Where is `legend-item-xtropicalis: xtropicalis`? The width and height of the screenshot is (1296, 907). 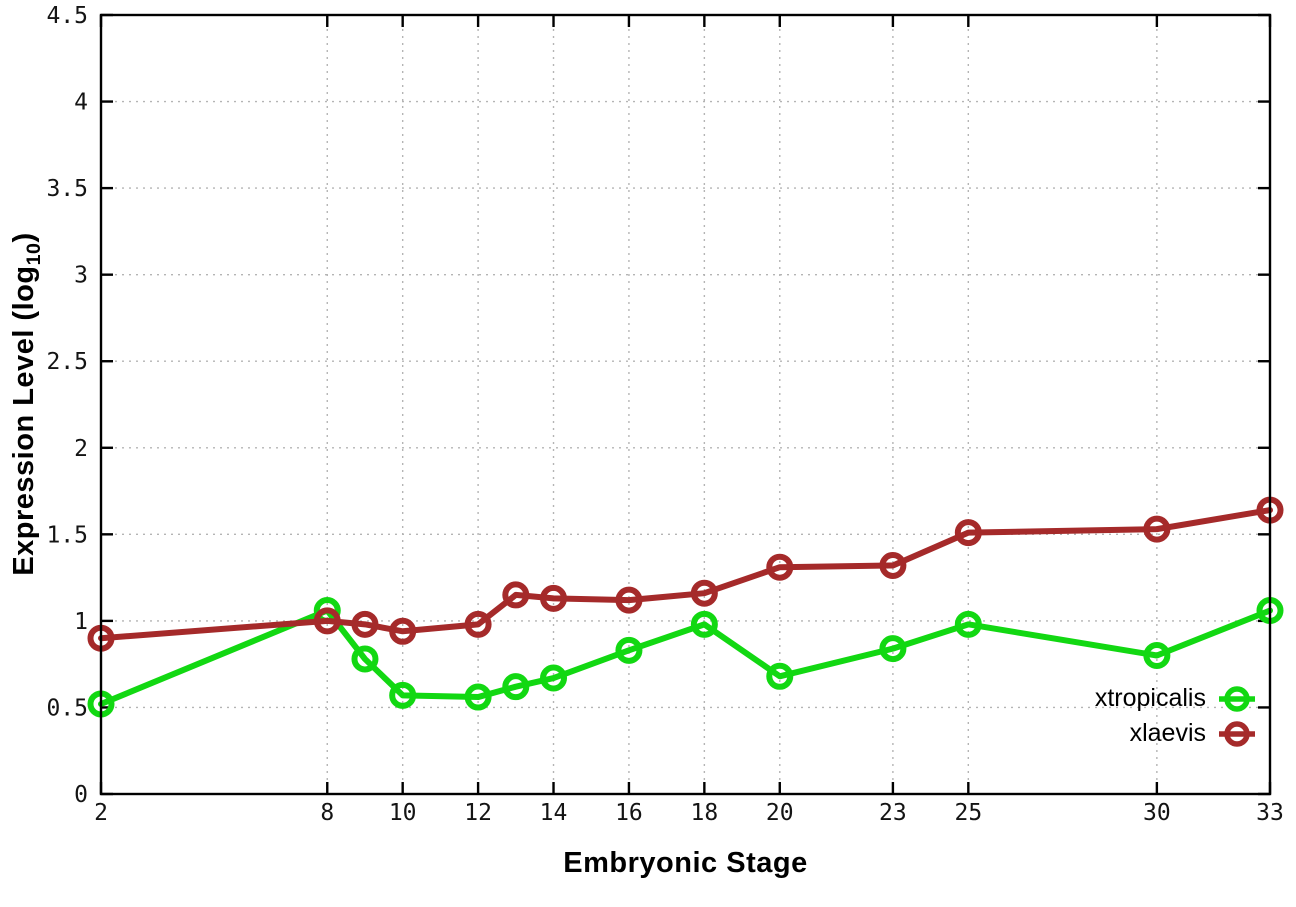
legend-item-xtropicalis: xtropicalis is located at coordinates (1176, 698).